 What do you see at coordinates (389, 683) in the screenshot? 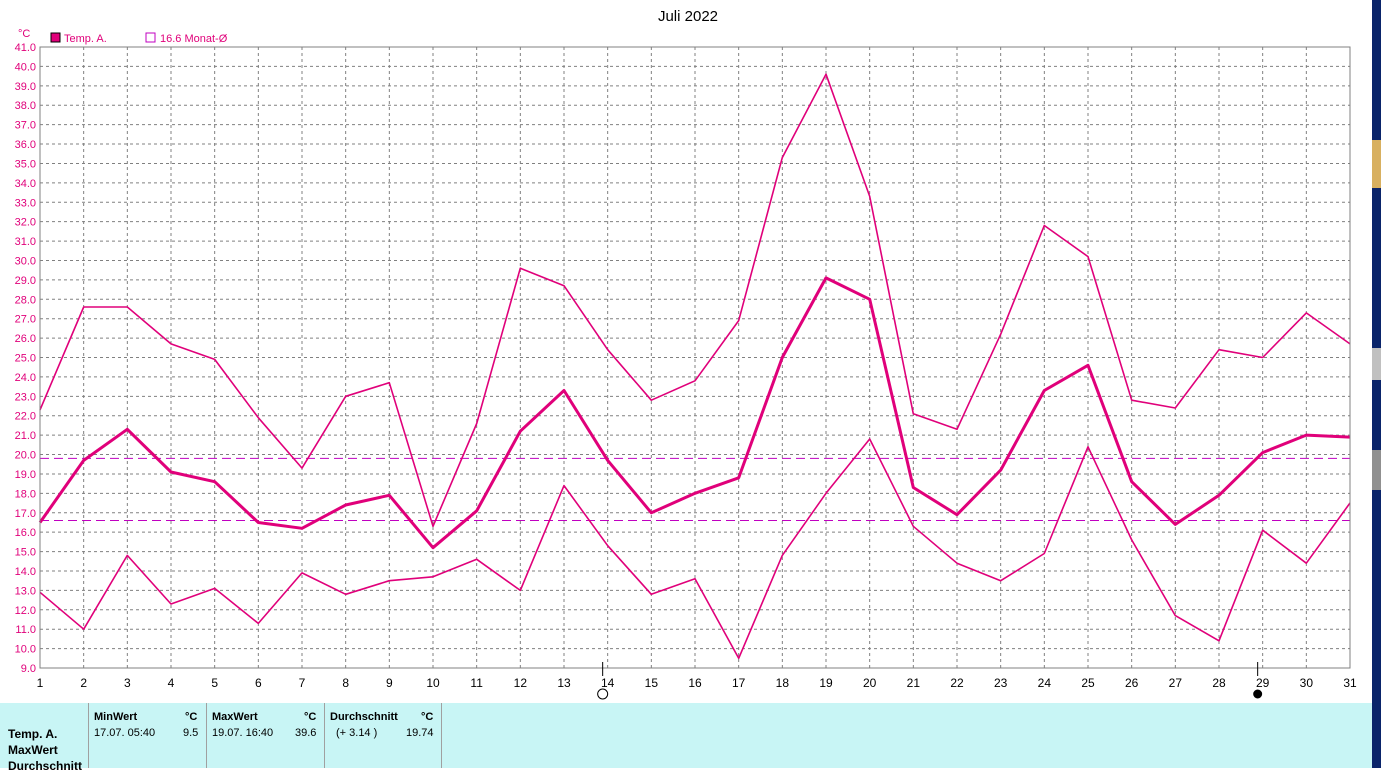
I see `x-tick-label: 9` at bounding box center [389, 683].